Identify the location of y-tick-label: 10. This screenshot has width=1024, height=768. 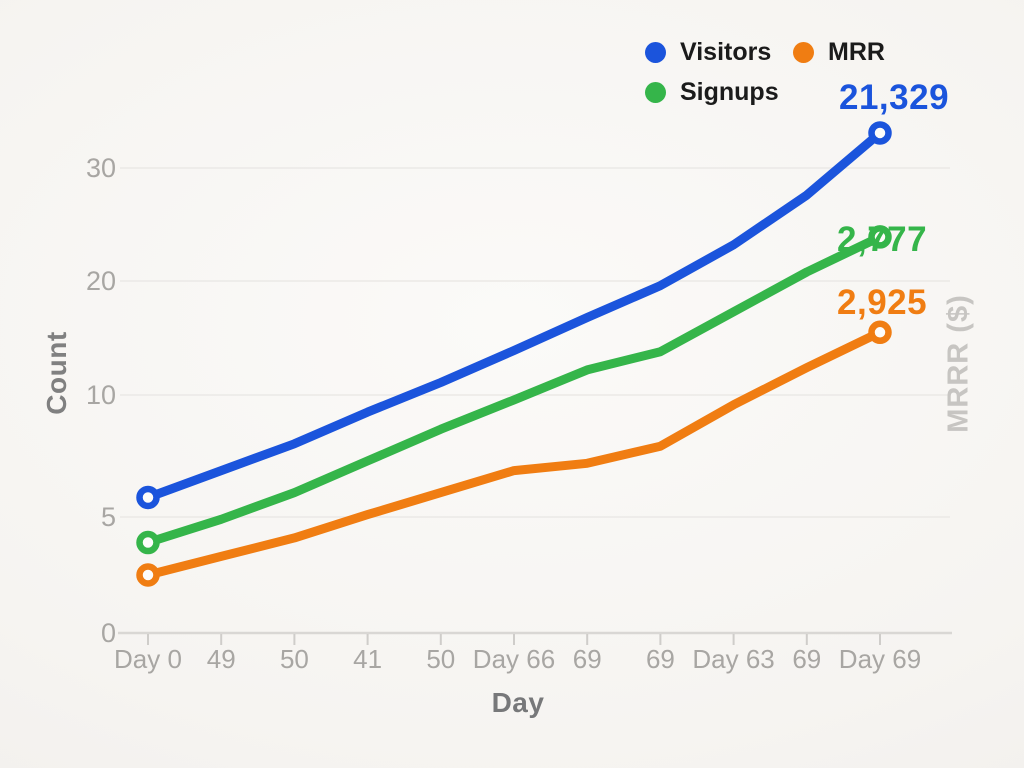
(101, 395).